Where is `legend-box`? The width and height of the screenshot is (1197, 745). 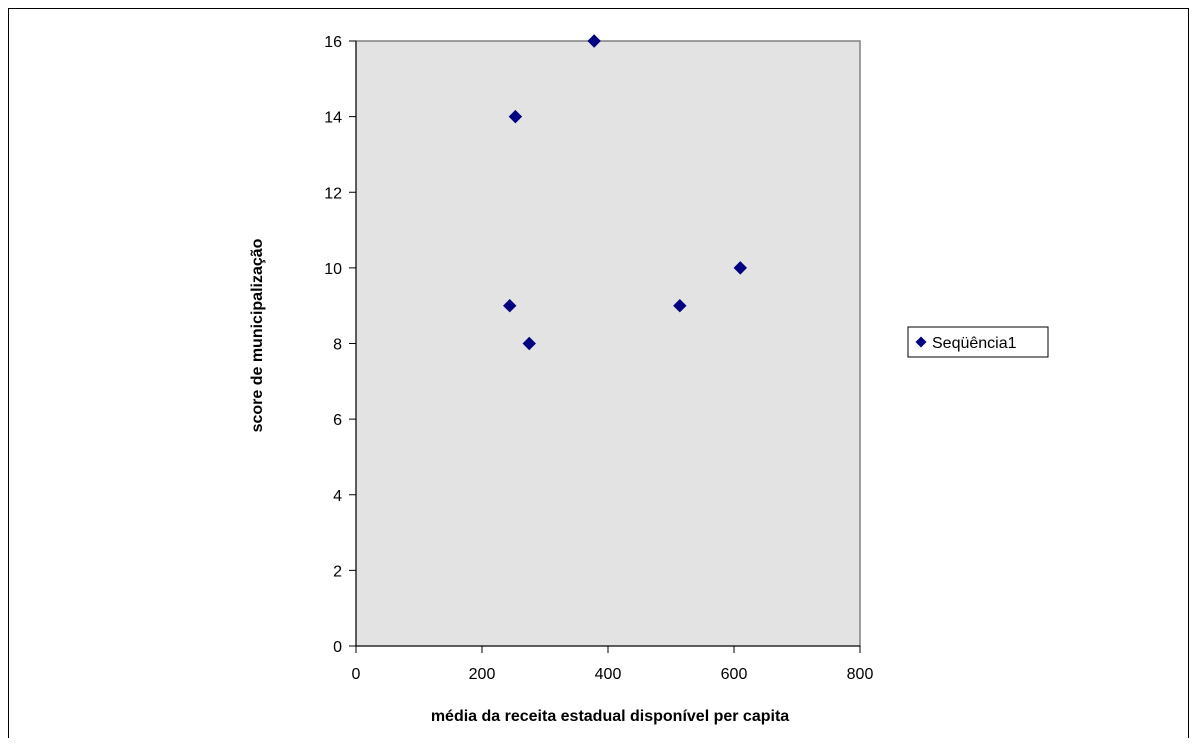 legend-box is located at coordinates (978, 342).